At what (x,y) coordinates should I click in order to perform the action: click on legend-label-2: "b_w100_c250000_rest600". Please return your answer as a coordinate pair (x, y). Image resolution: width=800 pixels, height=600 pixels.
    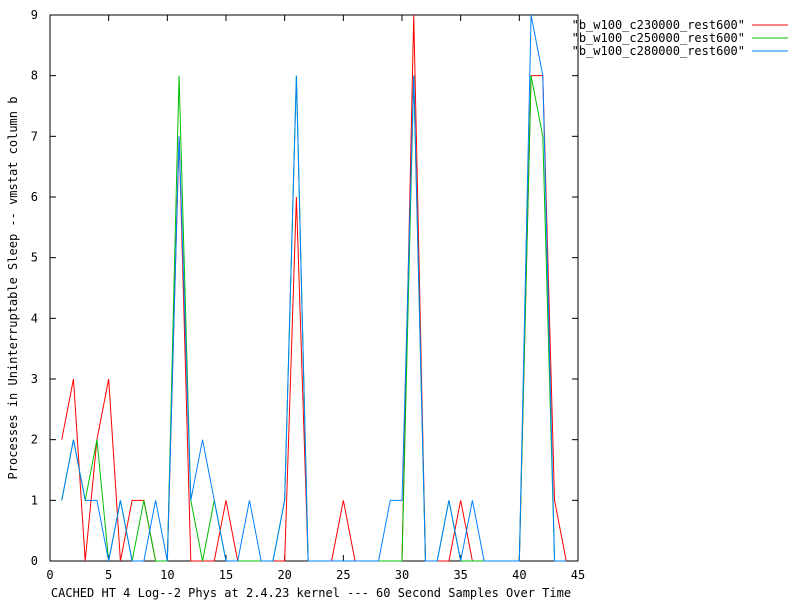
    Looking at the image, I should click on (658, 38).